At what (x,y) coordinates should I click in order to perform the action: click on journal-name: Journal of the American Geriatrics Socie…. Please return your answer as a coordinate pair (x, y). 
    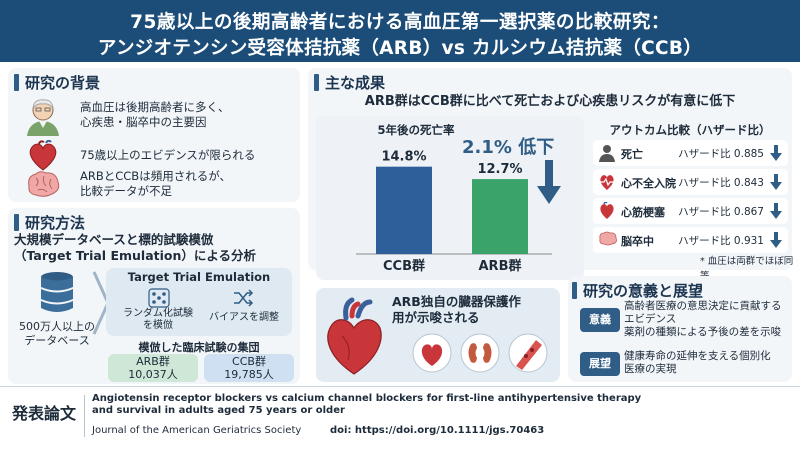
    Looking at the image, I should click on (197, 430).